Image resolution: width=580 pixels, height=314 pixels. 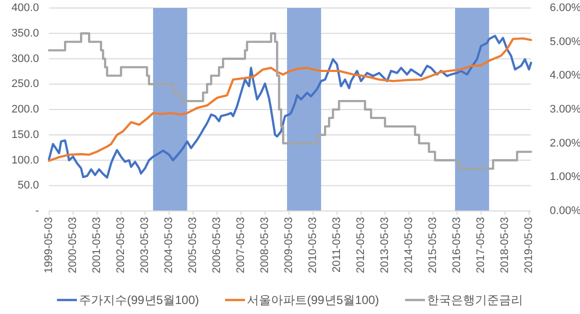 I want to click on y-tick-label: 250.0, so click(x=25, y=84).